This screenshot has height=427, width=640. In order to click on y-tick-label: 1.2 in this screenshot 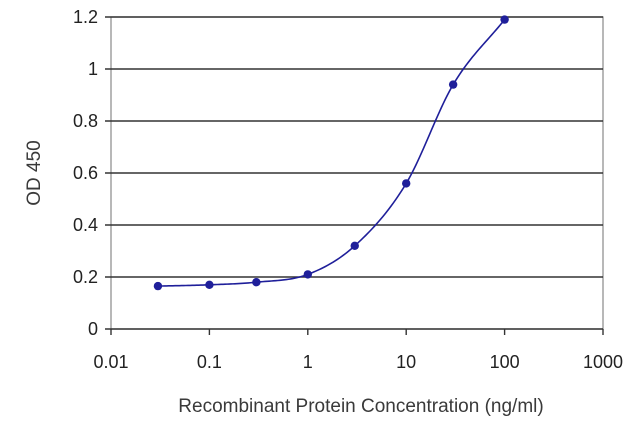, I will do `click(85, 17)`.